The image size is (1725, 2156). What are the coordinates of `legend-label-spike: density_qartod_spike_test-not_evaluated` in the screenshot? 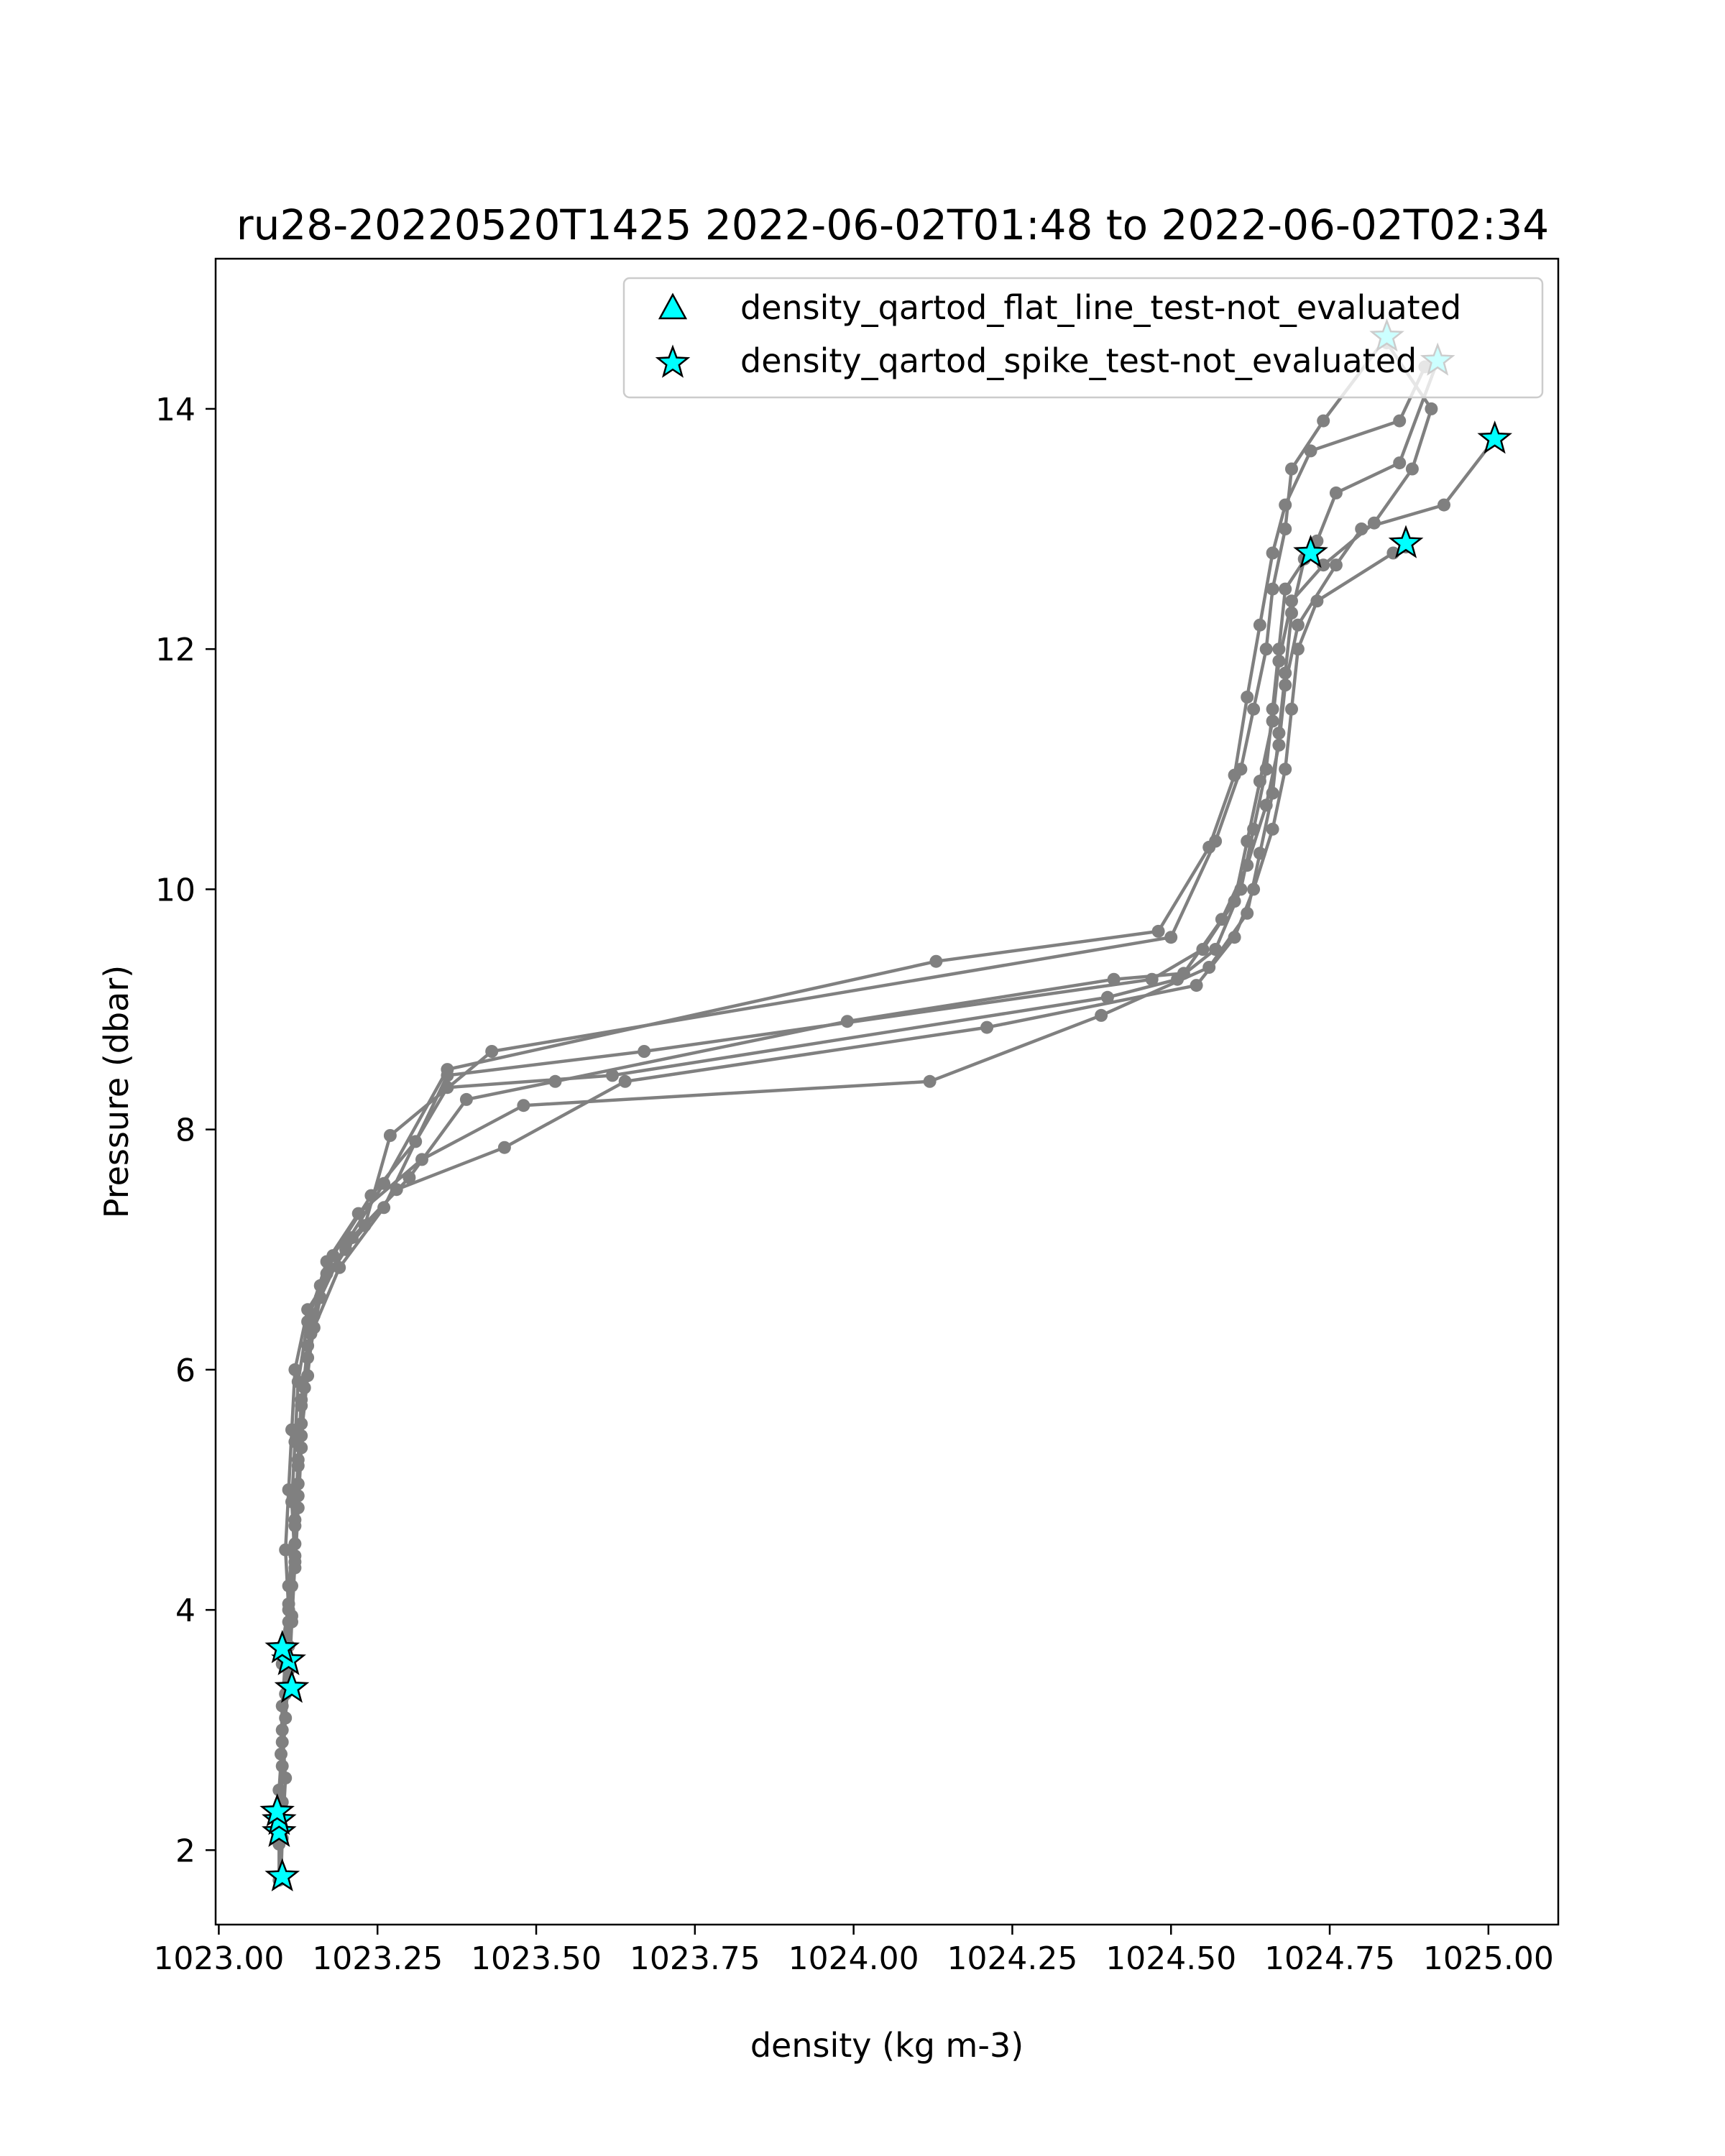 It's located at (1078, 361).